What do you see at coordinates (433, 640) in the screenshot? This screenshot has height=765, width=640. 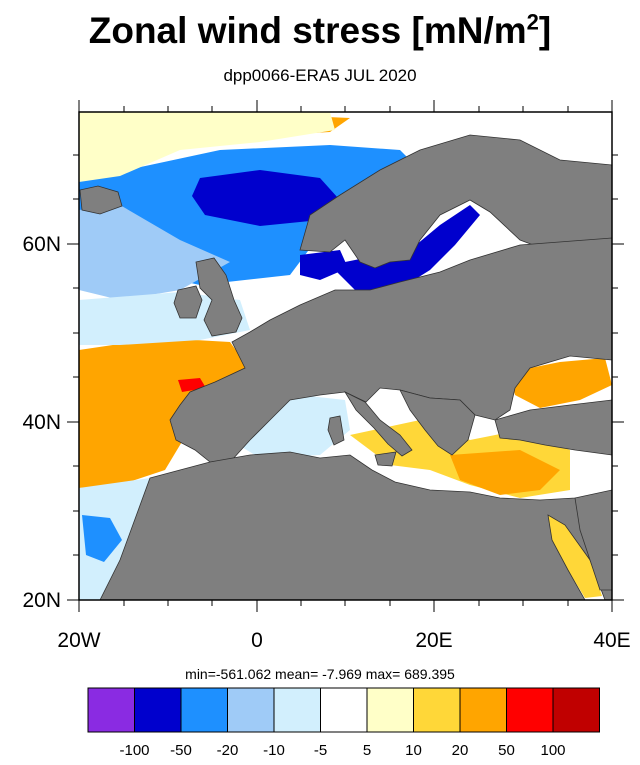 I see `x-label-20e: 20E` at bounding box center [433, 640].